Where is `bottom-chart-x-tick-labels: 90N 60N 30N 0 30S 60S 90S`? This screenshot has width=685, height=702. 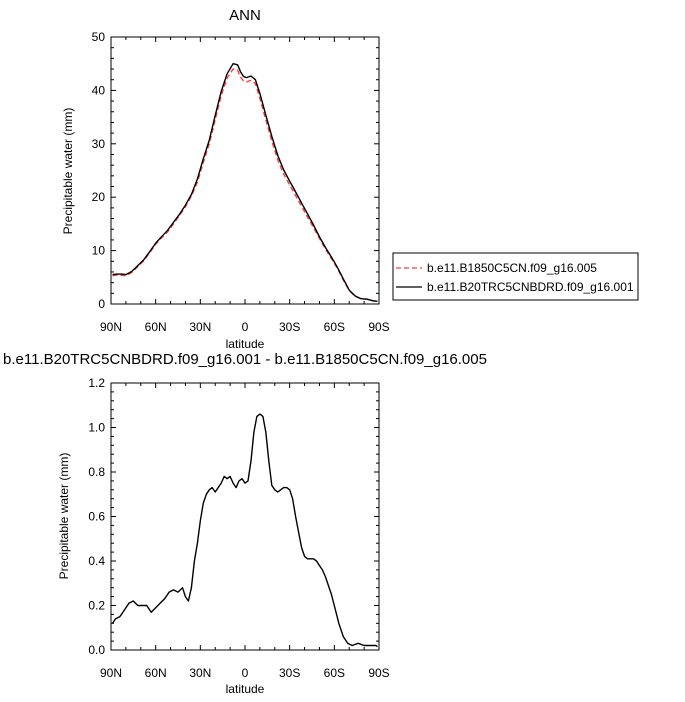 bottom-chart-x-tick-labels: 90N 60N 30N 0 30S 60S 90S is located at coordinates (245, 673).